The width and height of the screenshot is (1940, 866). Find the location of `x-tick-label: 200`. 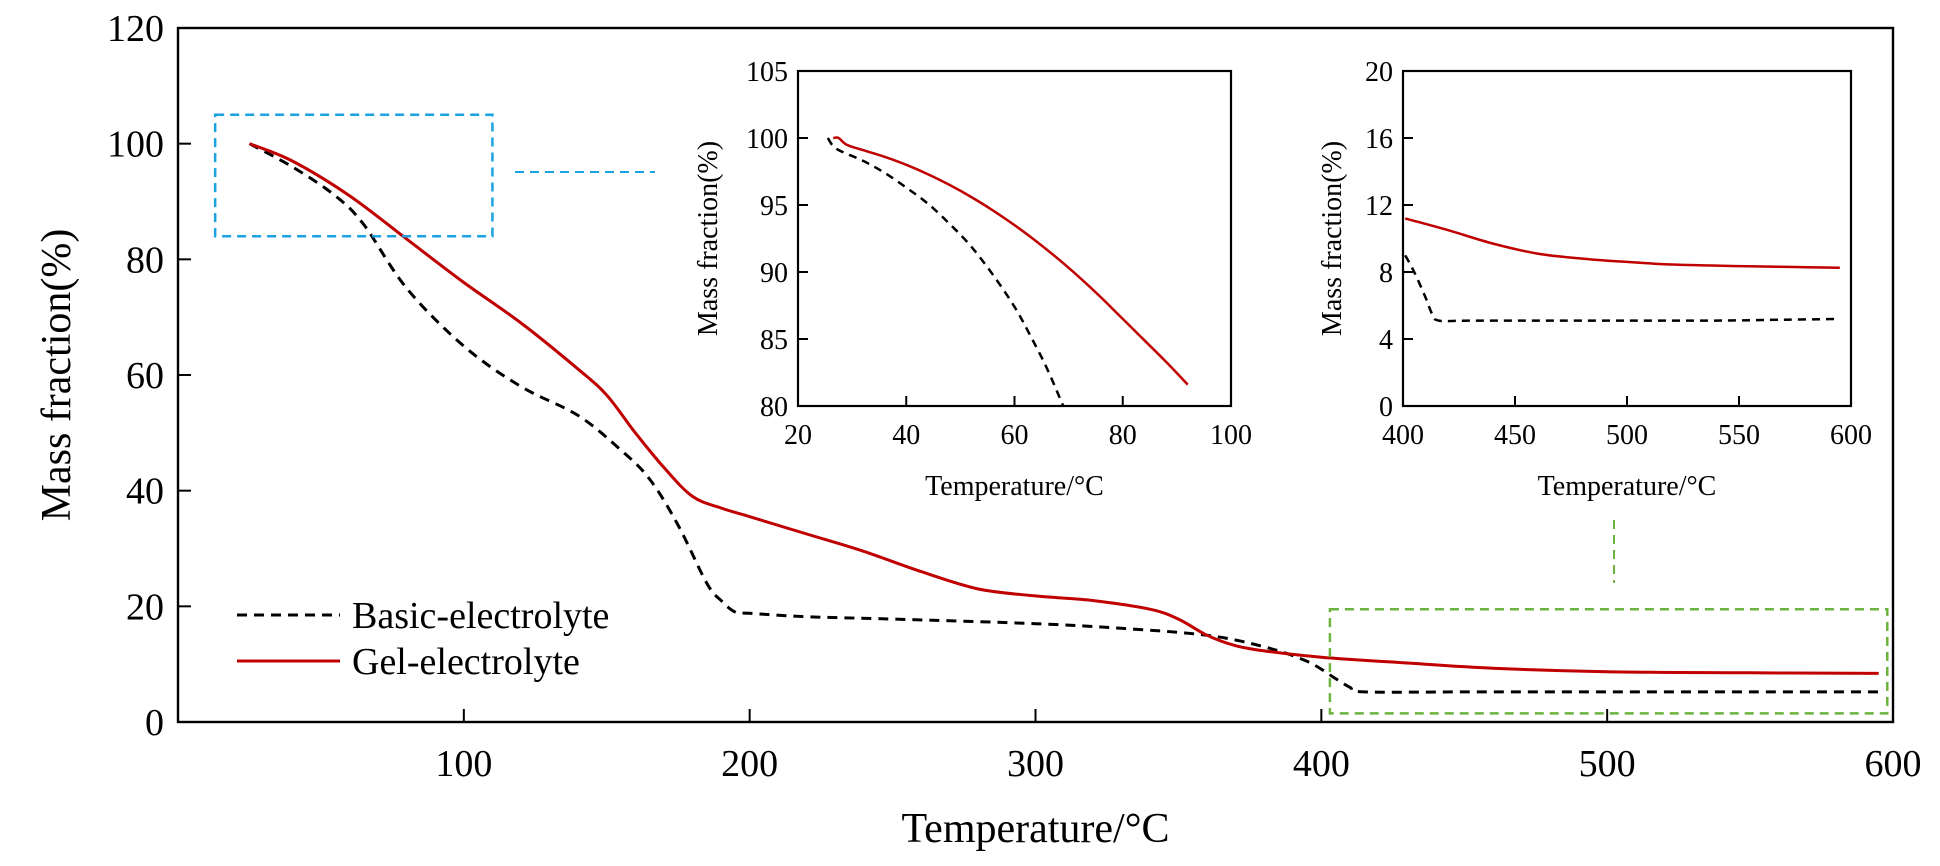

x-tick-label: 200 is located at coordinates (749, 764).